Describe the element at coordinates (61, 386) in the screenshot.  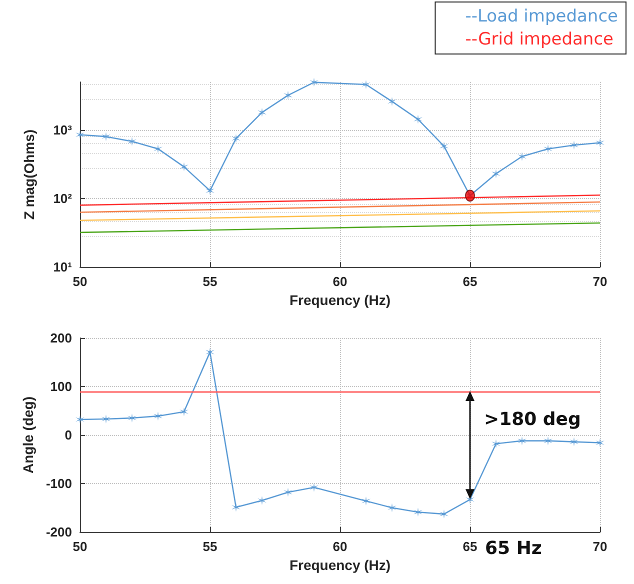
I see `y-tick-label: 100` at that location.